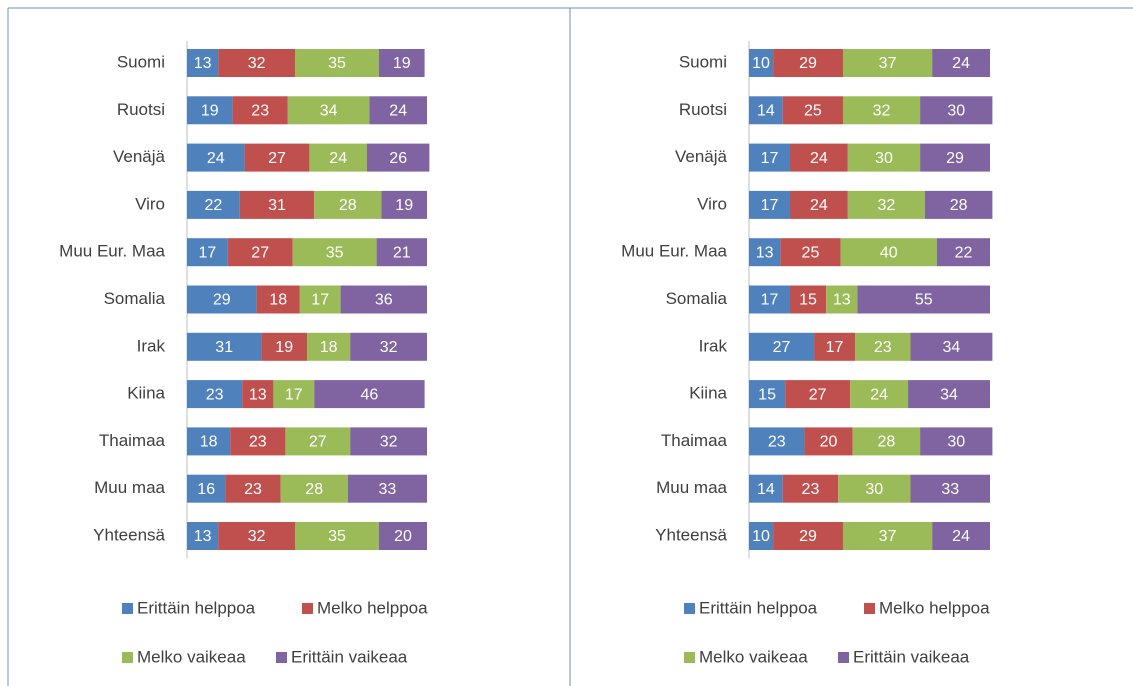 This screenshot has height=686, width=1133. Describe the element at coordinates (191, 656) in the screenshot. I see `legend-label: Melko vaikeaa` at that location.